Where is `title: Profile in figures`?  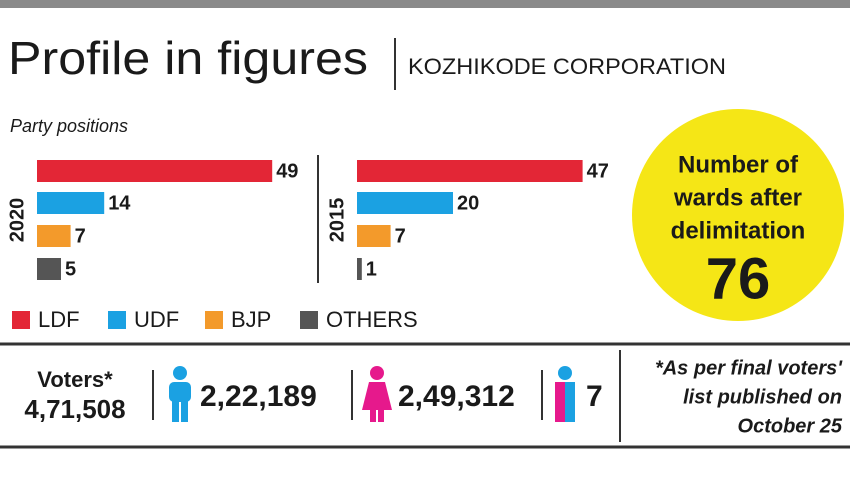 title: Profile in figures is located at coordinates (188, 58).